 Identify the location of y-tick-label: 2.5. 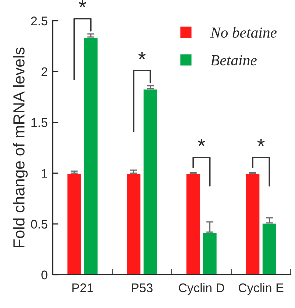
(39, 21).